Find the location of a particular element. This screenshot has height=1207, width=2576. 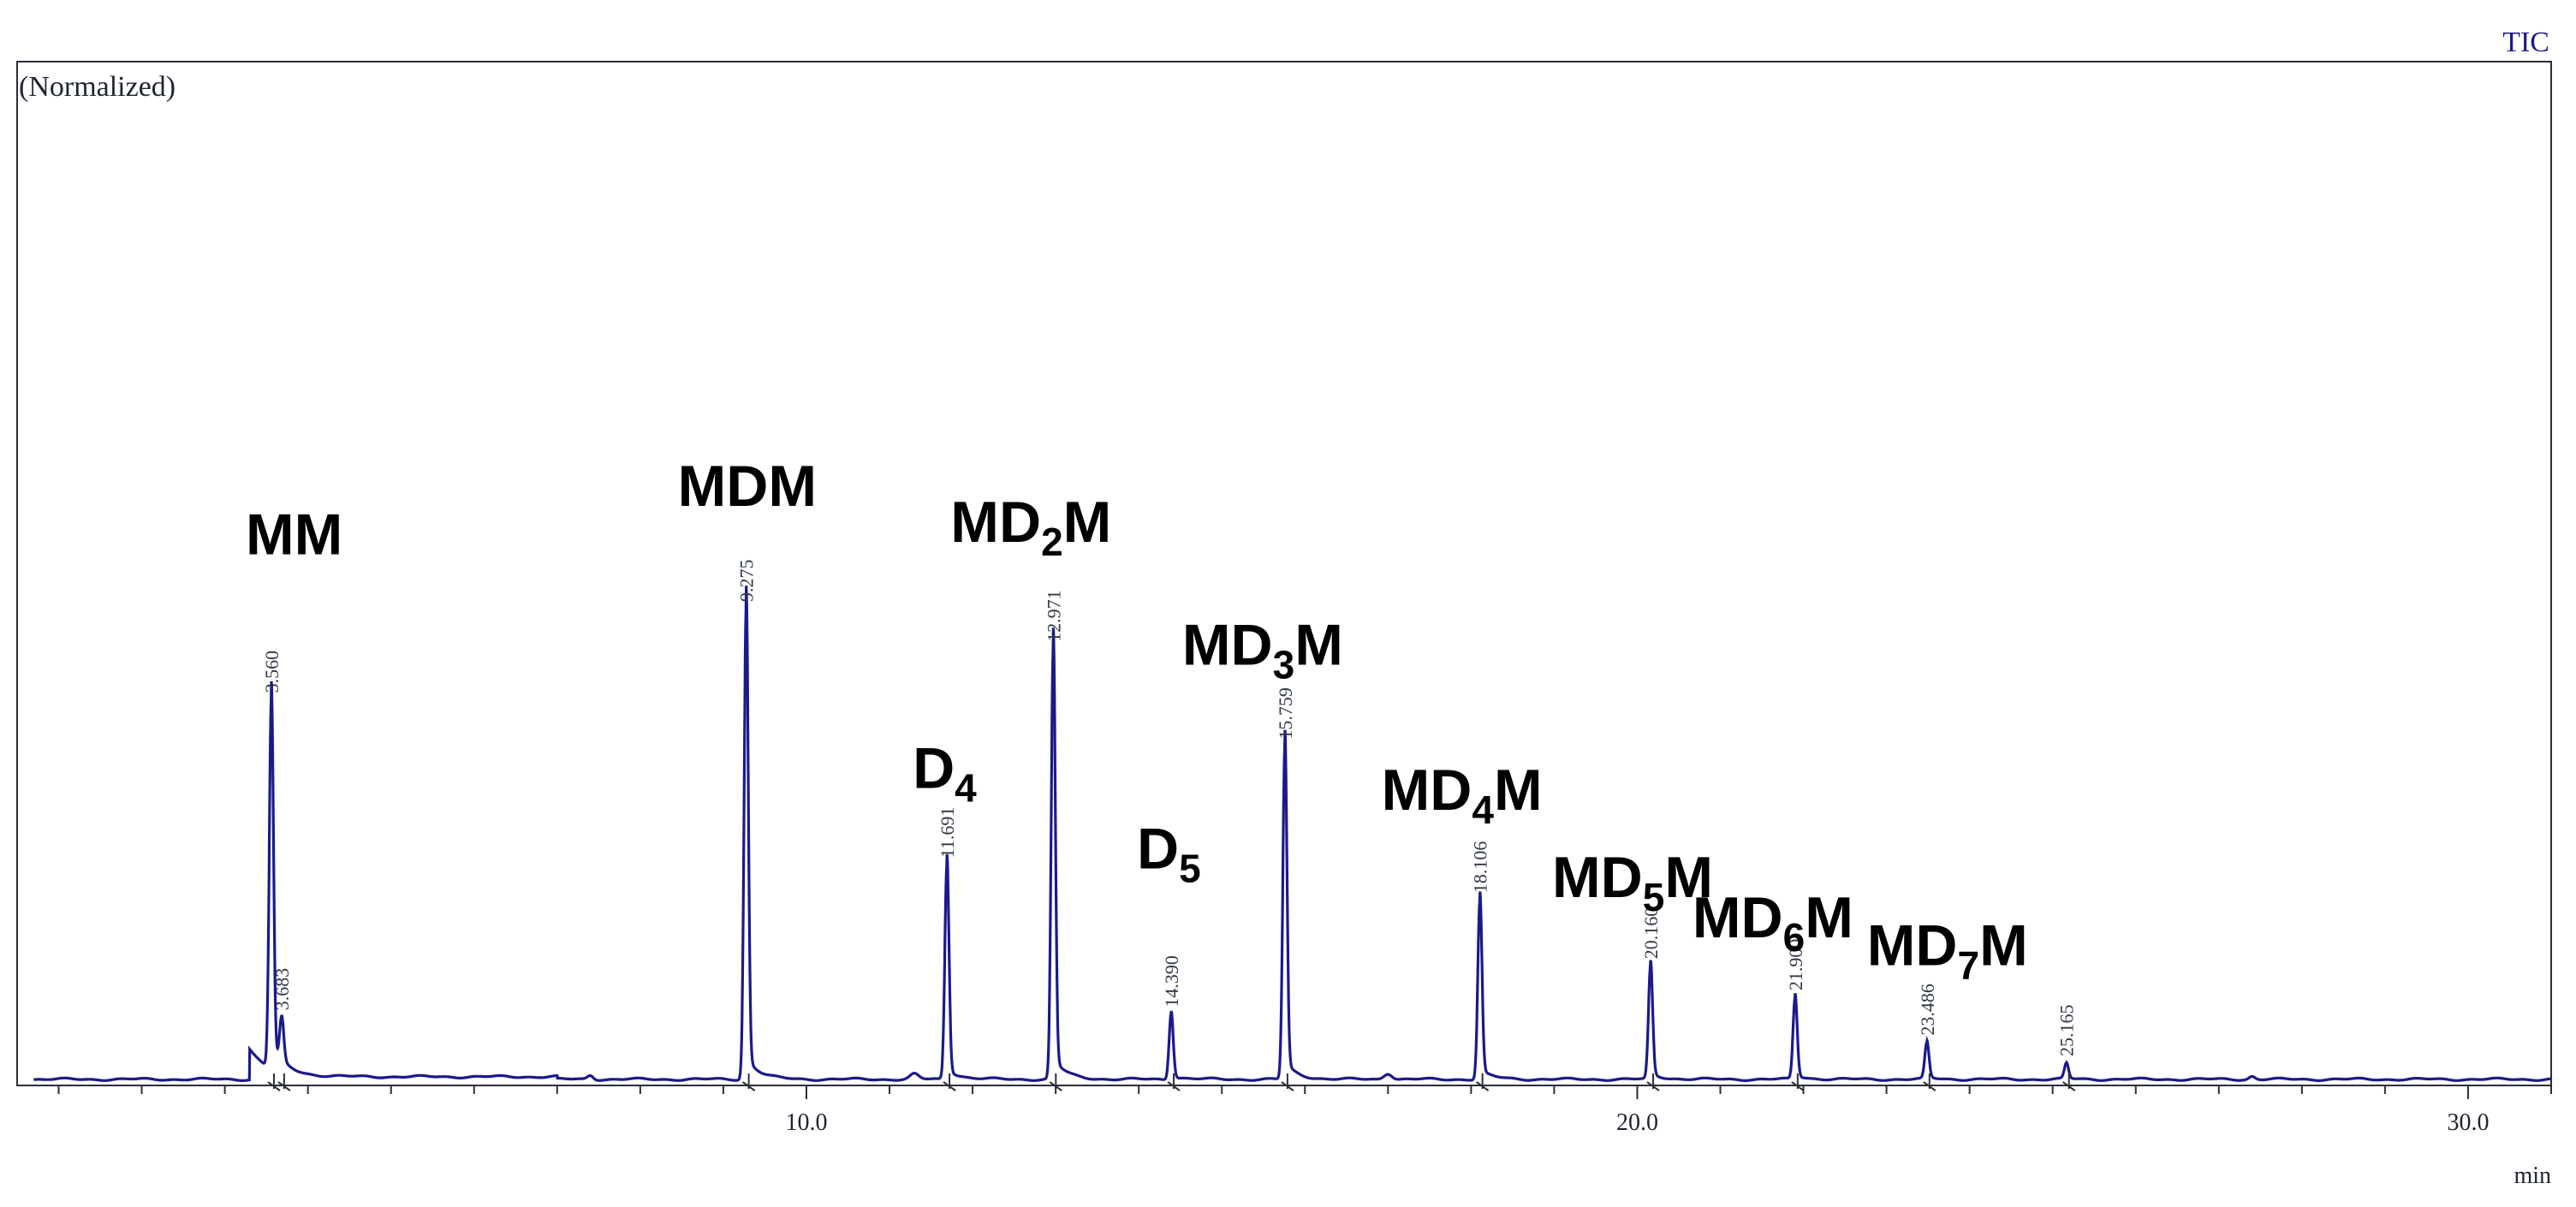

compound-label: D4 is located at coordinates (945, 772).